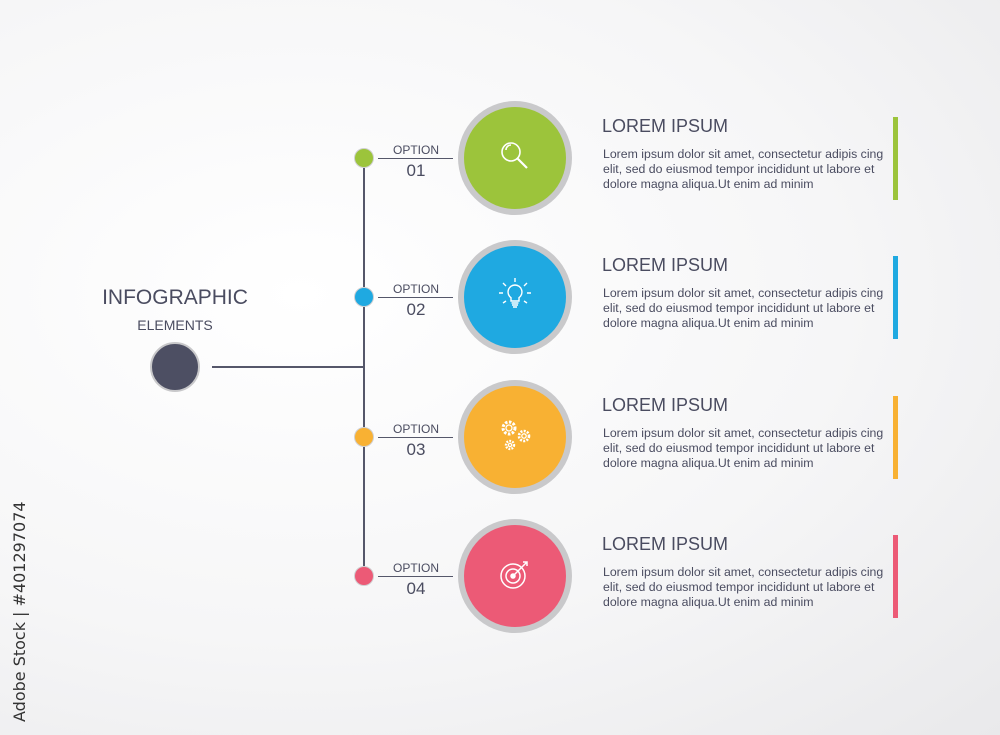 The width and height of the screenshot is (1000, 735). I want to click on gears-icon, so click(515, 437).